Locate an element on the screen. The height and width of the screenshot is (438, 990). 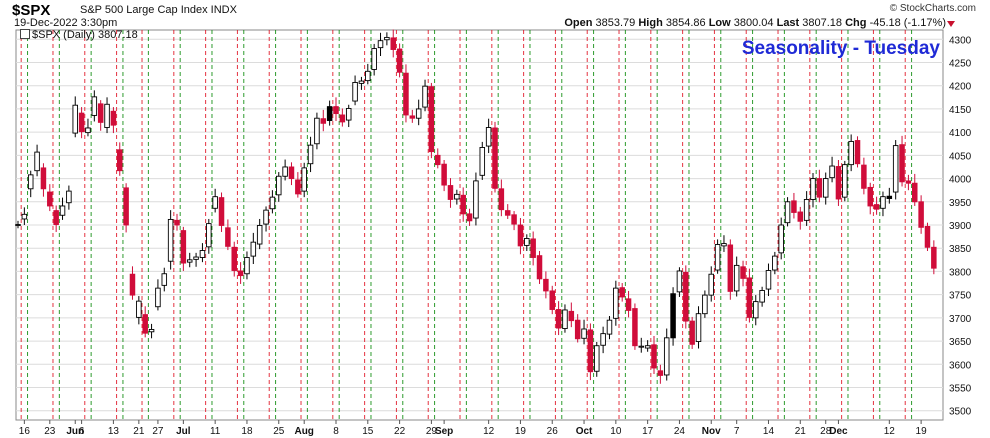
legend-text: $SPX (Daily) 3807.18 is located at coordinates (85, 35).